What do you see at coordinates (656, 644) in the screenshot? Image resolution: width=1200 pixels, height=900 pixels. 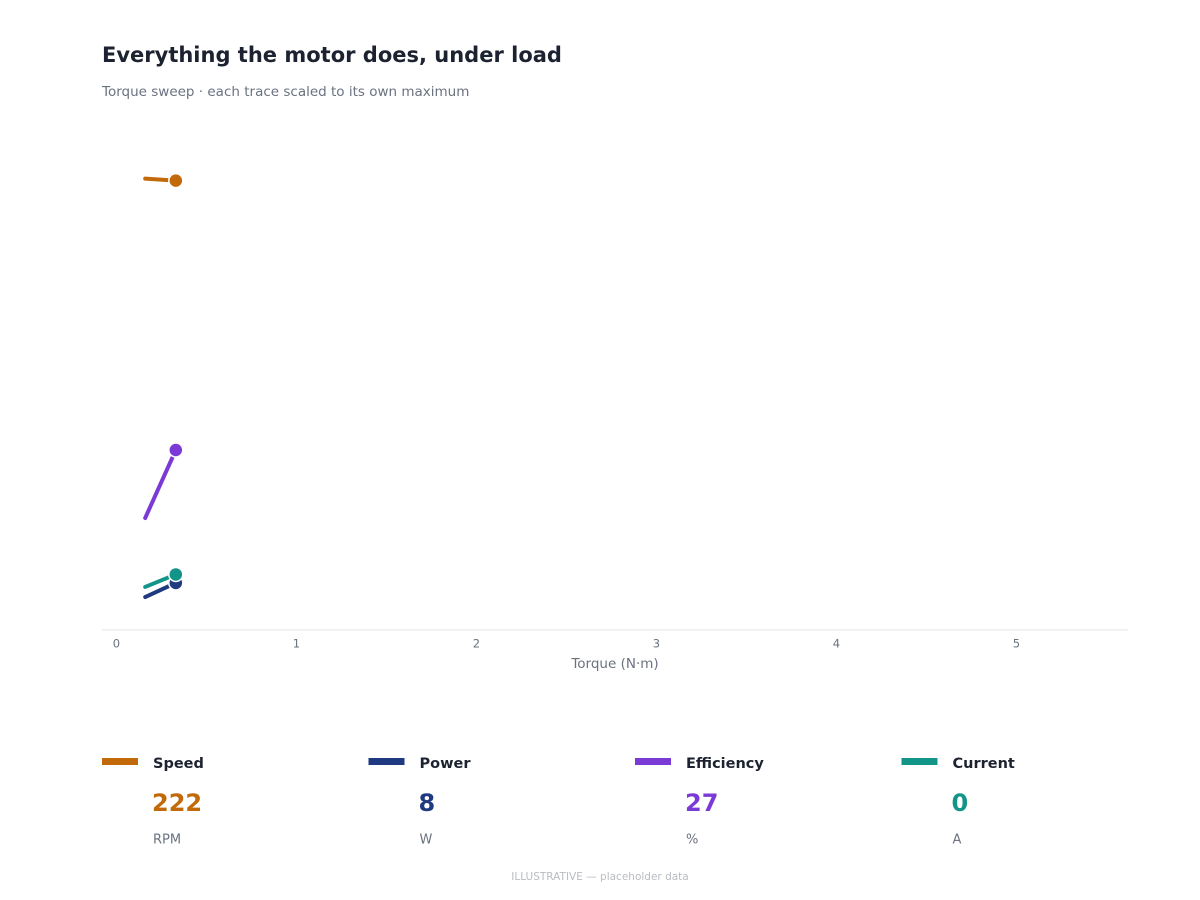 I see `x-tick-label: 3` at bounding box center [656, 644].